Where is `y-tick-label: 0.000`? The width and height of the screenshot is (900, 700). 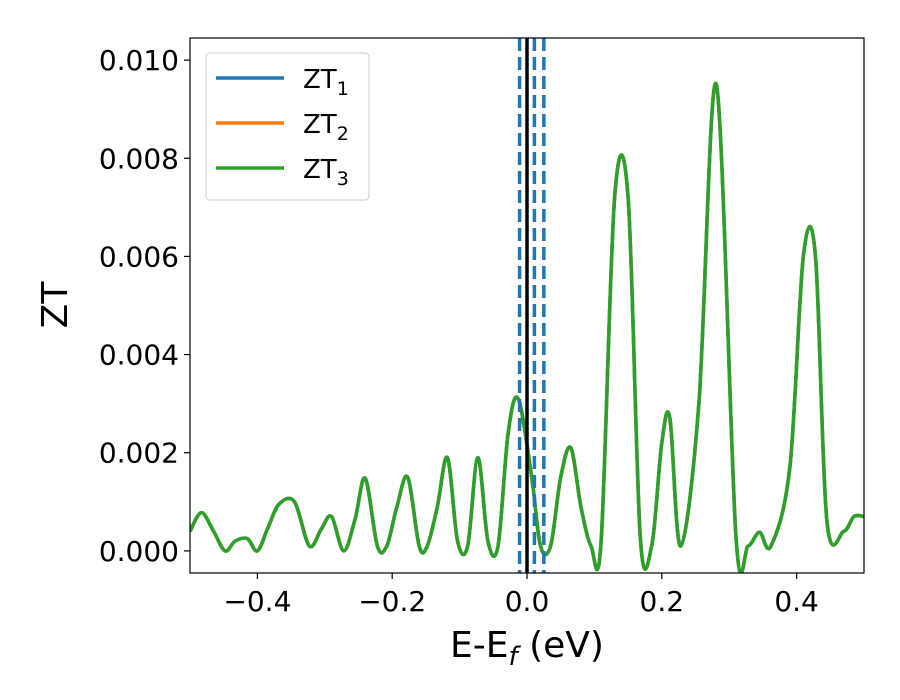 y-tick-label: 0.000 is located at coordinates (139, 551).